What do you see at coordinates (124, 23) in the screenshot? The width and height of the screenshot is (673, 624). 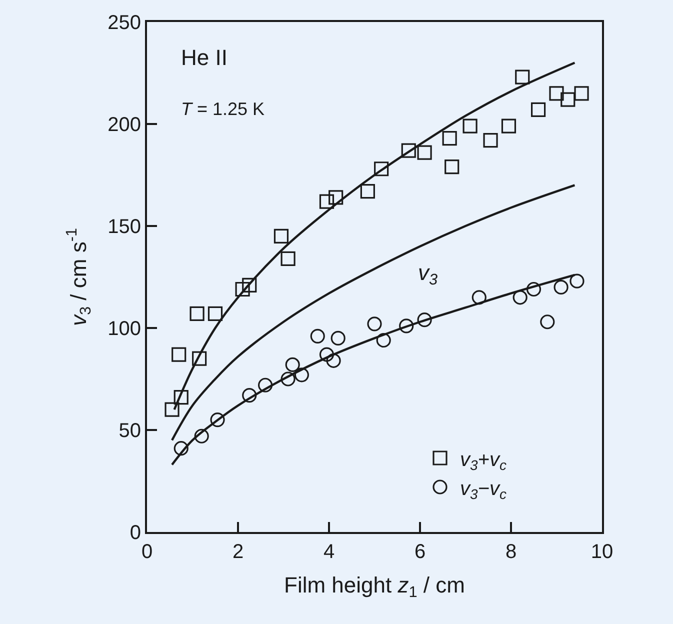 I see `y-tick-label: 250` at bounding box center [124, 23].